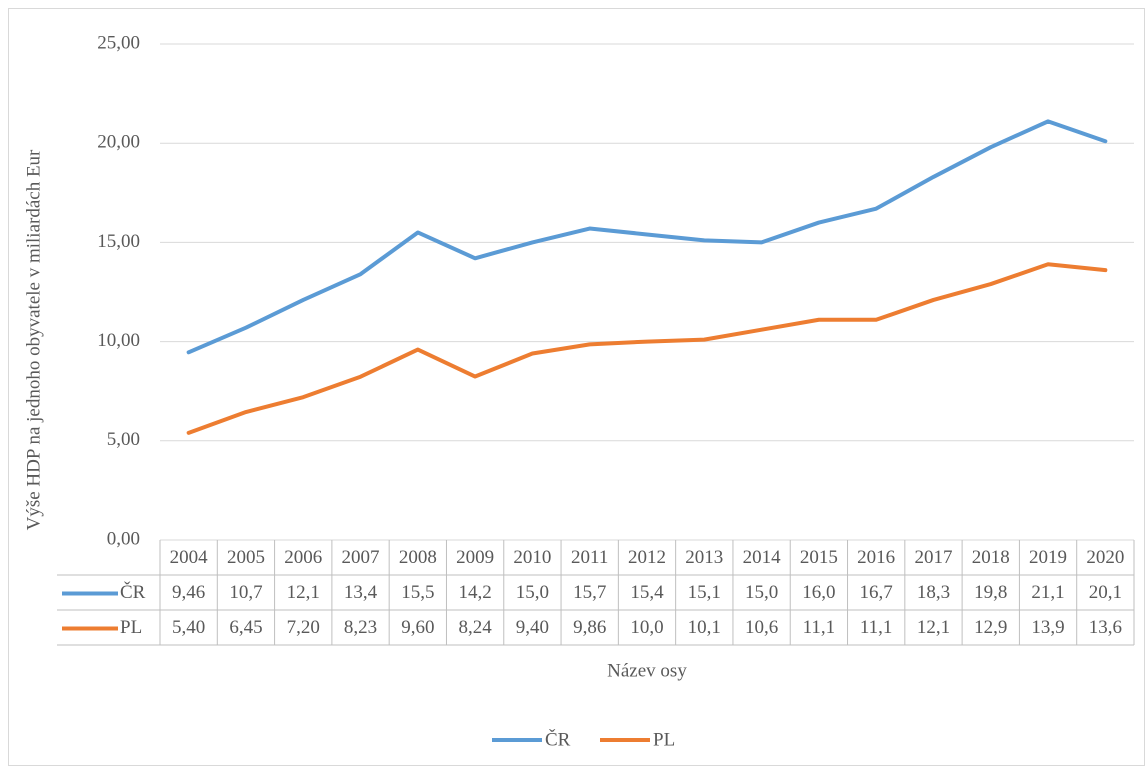 This screenshot has width=1146, height=767. Describe the element at coordinates (704, 592) in the screenshot. I see `table-value: 15,1` at that location.